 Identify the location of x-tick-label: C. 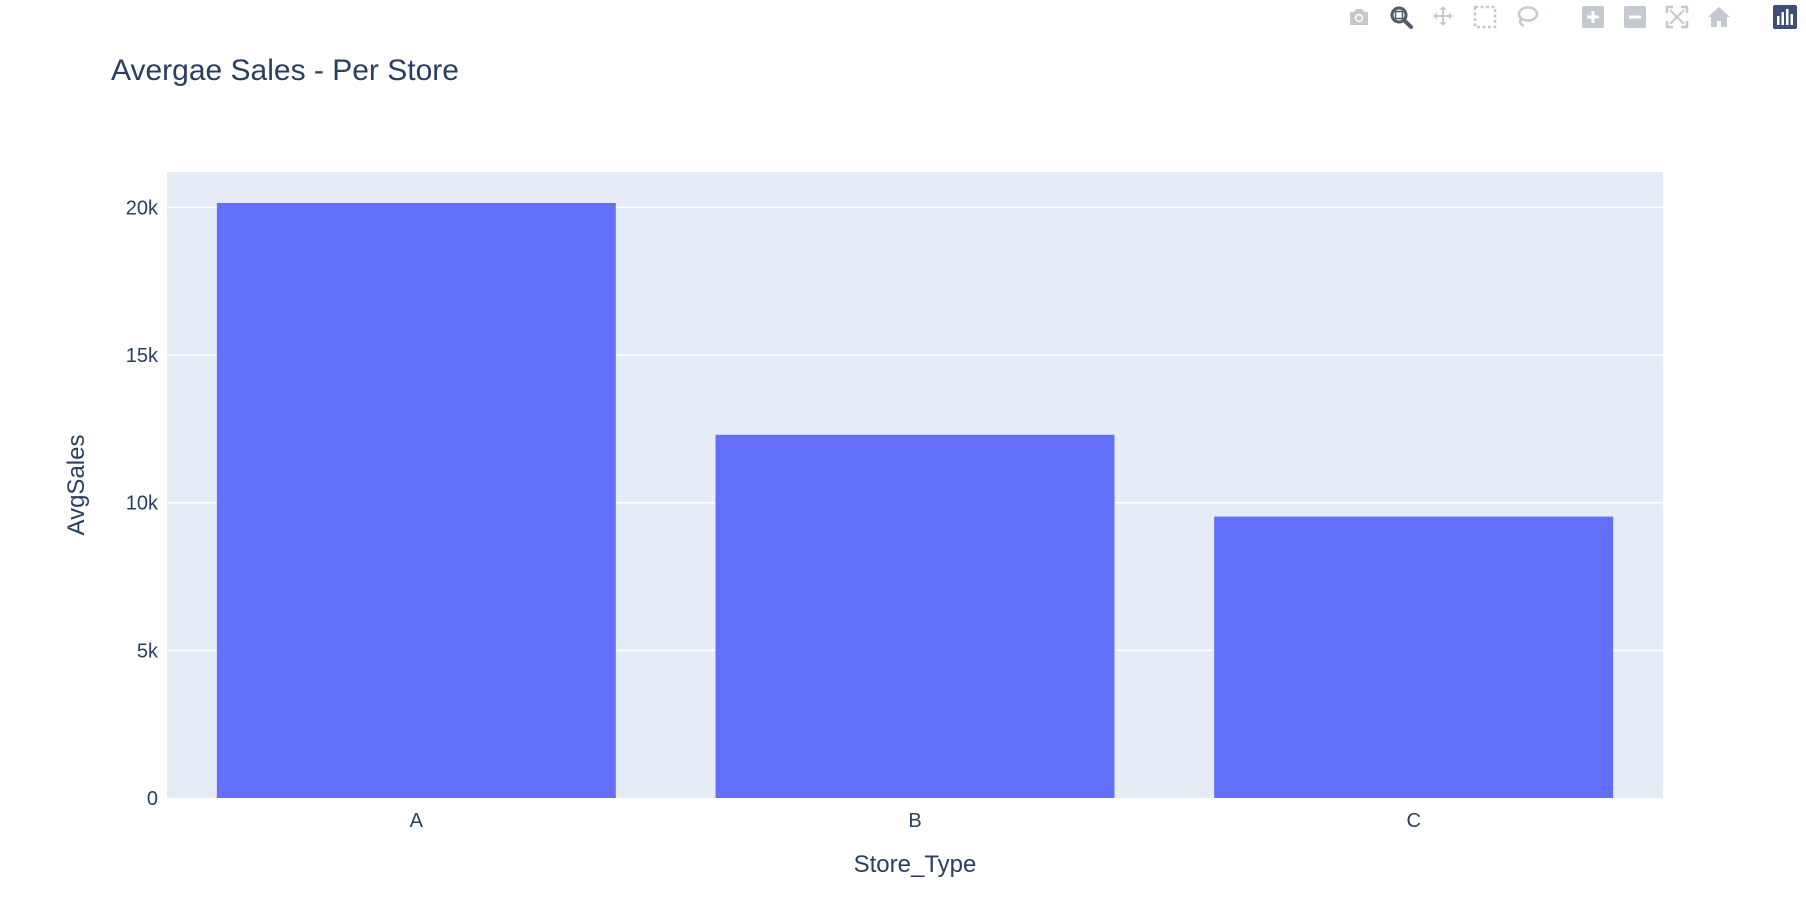
(1413, 821).